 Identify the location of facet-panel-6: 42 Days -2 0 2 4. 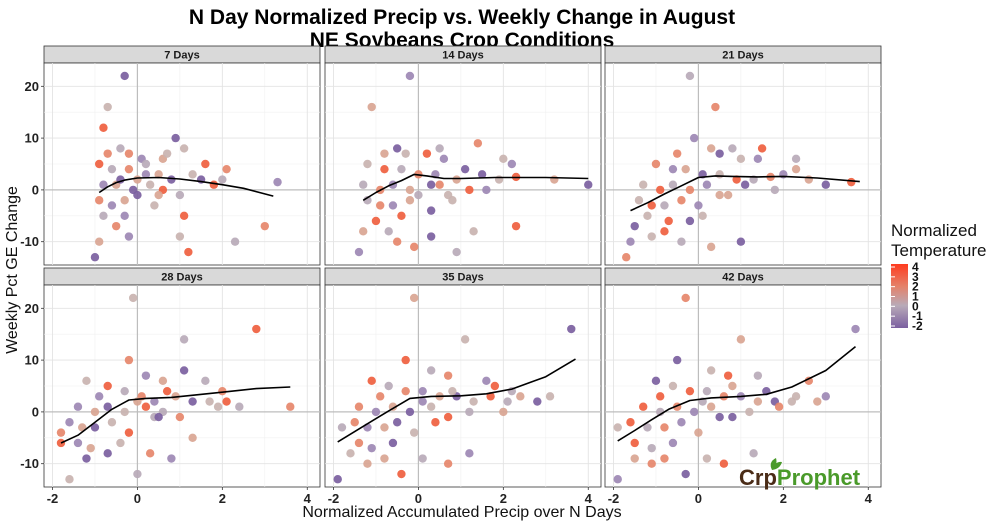
(743, 386).